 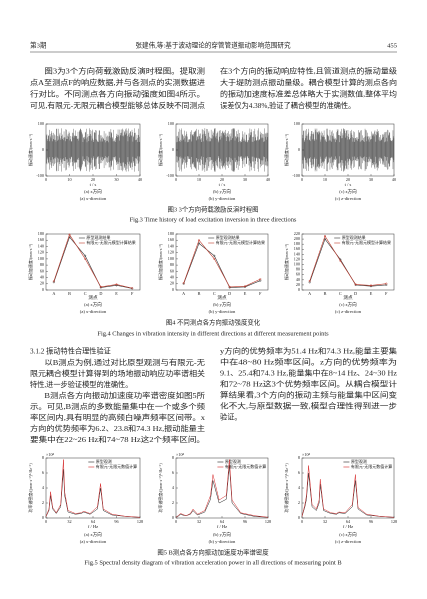 What do you see at coordinates (171, 245) in the screenshot?
I see `y-tick-label: 140` at bounding box center [171, 245].